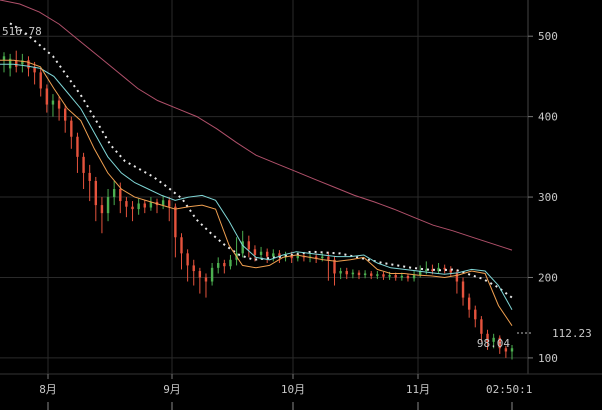 This screenshot has height=410, width=602. I want to click on price-axis: 100 200 300 400 500, so click(543, 197).